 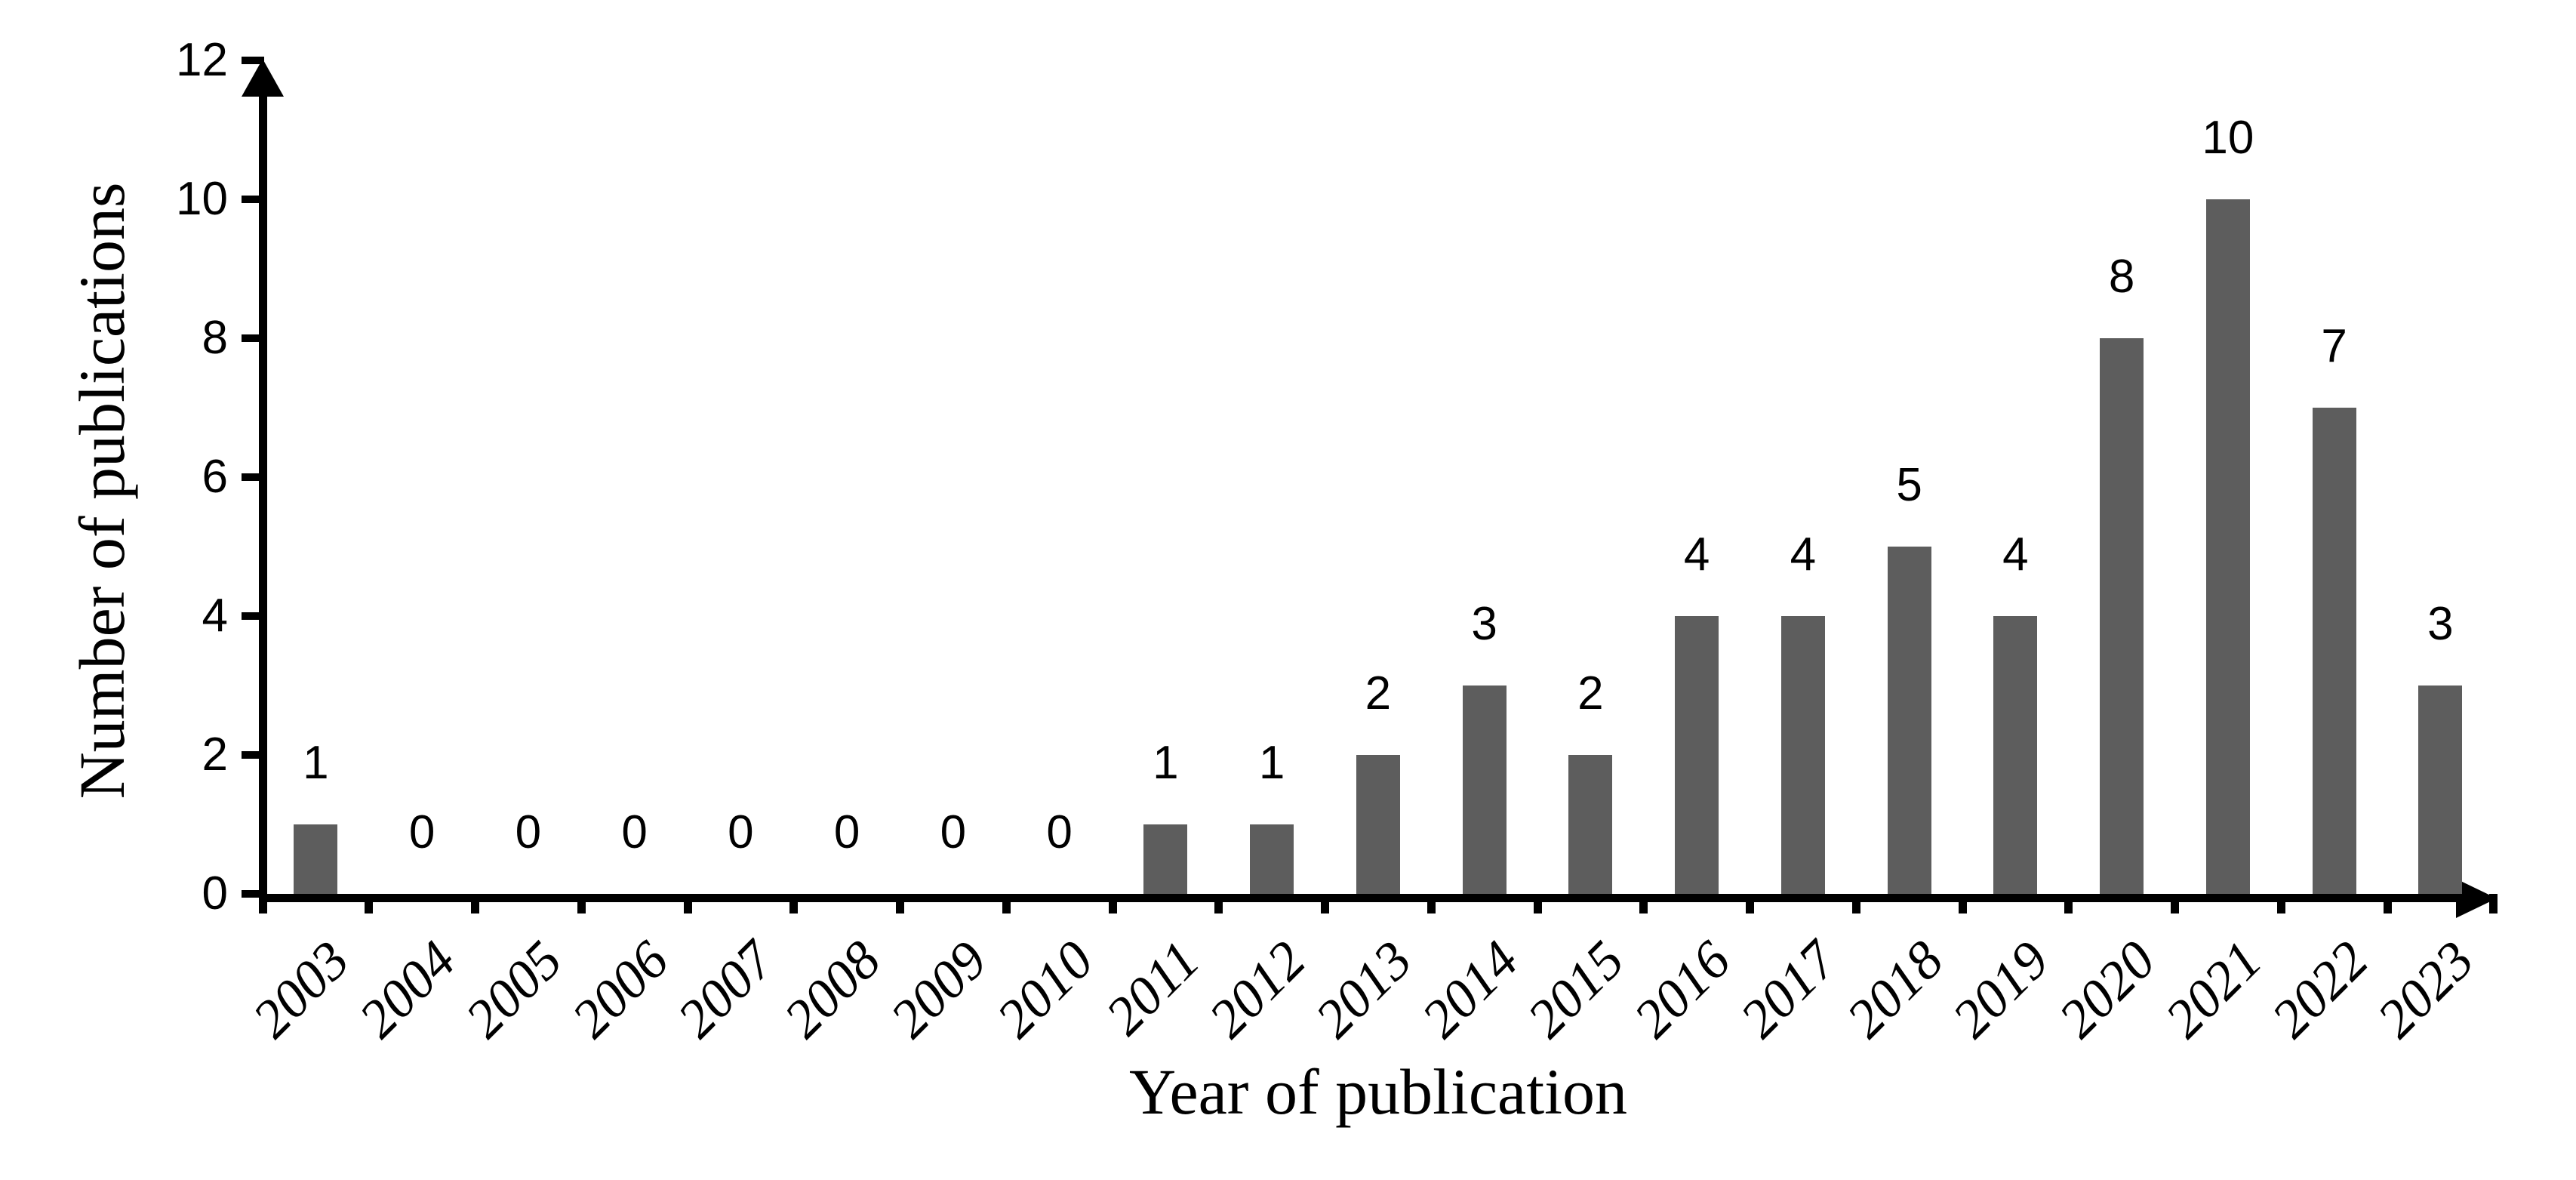 I want to click on x-category-label: 2020, so click(x=2107, y=989).